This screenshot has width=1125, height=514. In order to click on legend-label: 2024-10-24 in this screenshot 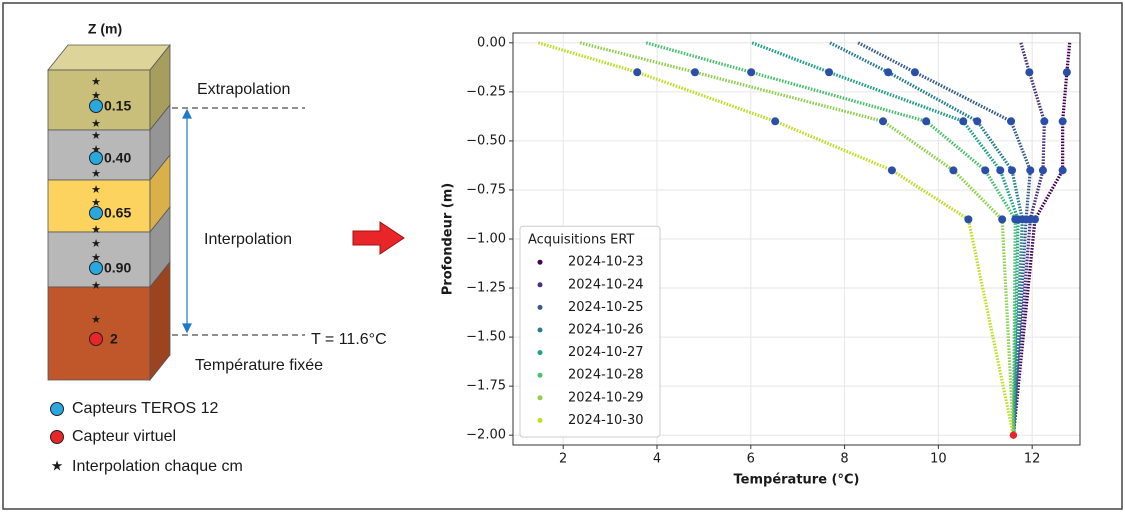, I will do `click(606, 284)`.